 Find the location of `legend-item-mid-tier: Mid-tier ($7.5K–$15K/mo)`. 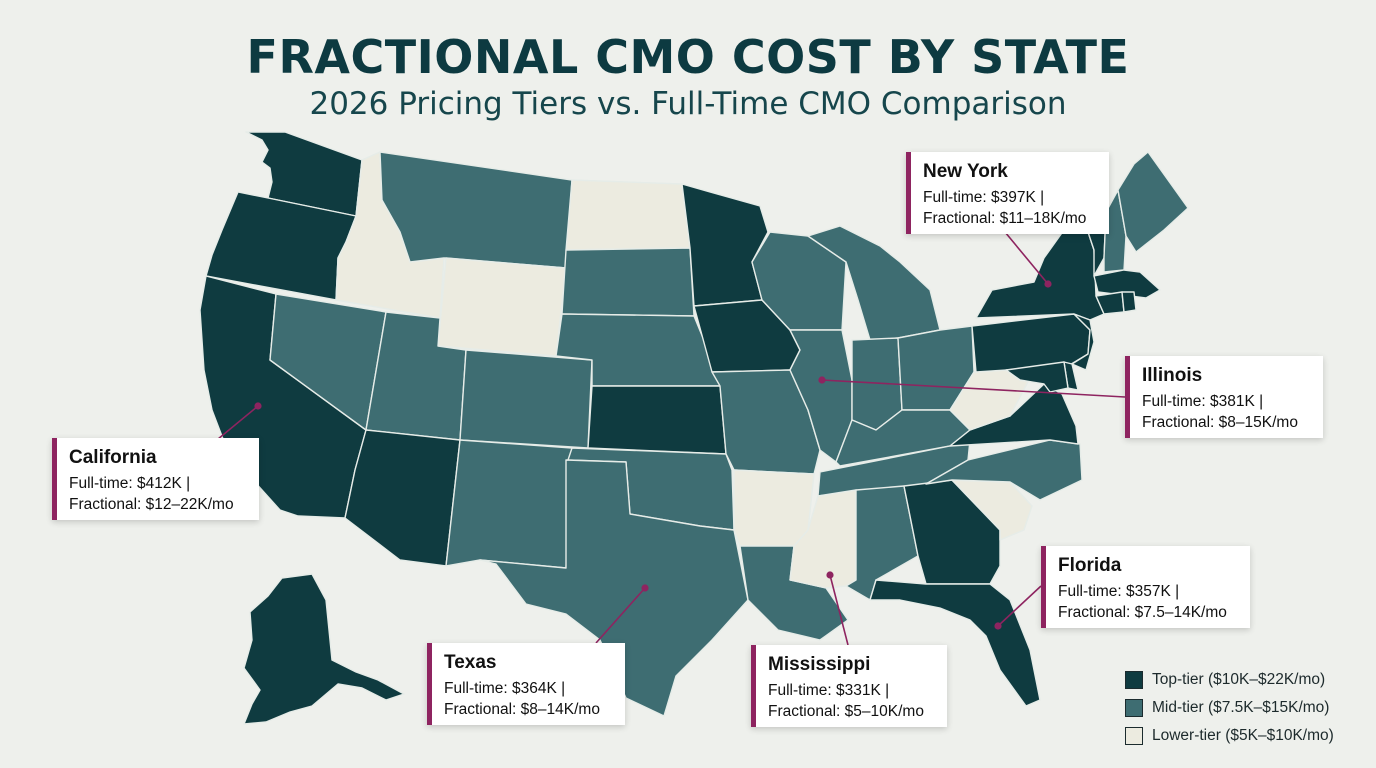

legend-item-mid-tier: Mid-tier ($7.5K–$15K/mo) is located at coordinates (1229, 708).